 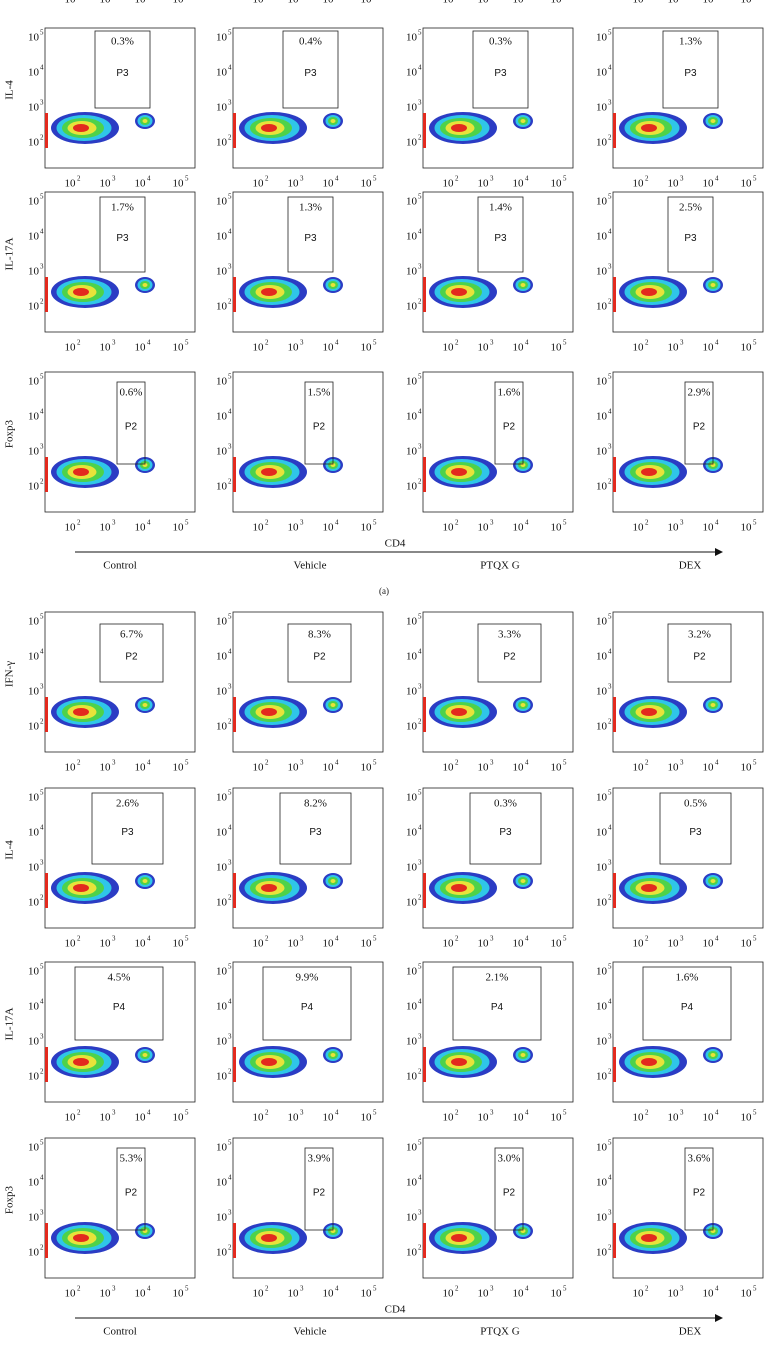 What do you see at coordinates (500, 238) in the screenshot?
I see `gate-name: P3` at bounding box center [500, 238].